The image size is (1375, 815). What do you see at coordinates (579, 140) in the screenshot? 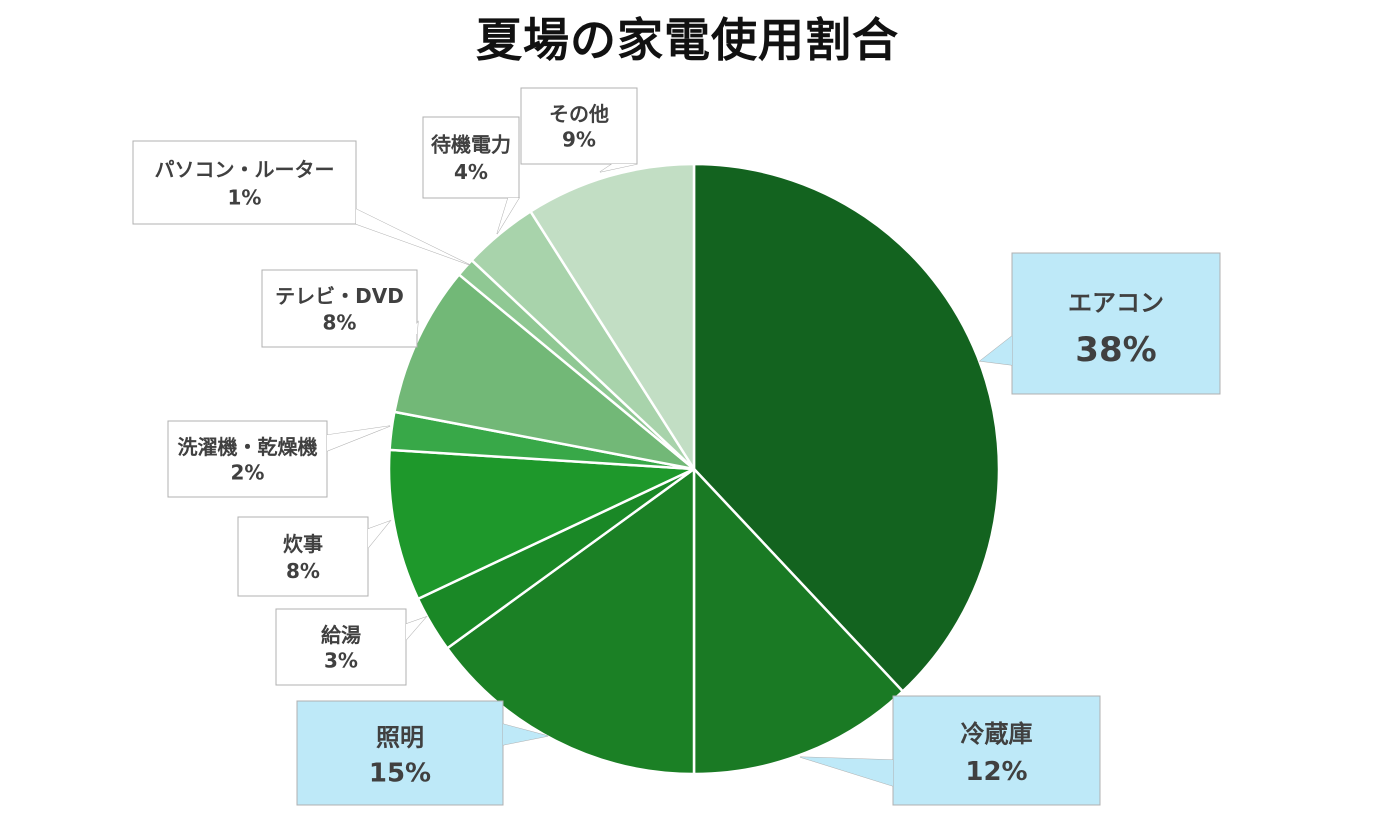
I see `slice-value-10: 9%` at bounding box center [579, 140].